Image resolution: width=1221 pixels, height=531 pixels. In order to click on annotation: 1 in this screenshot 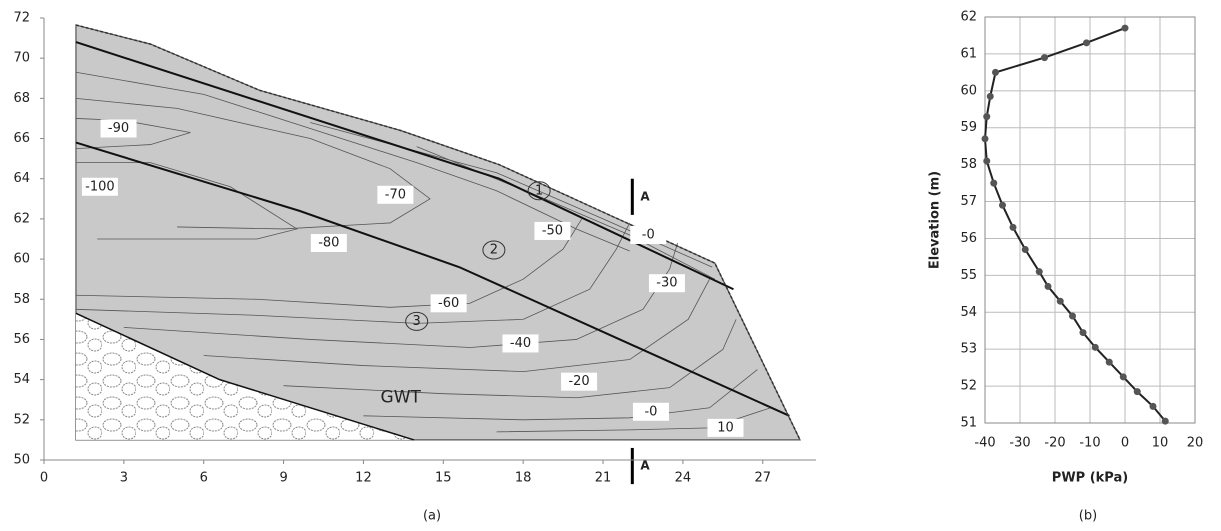, I will do `click(539, 190)`.